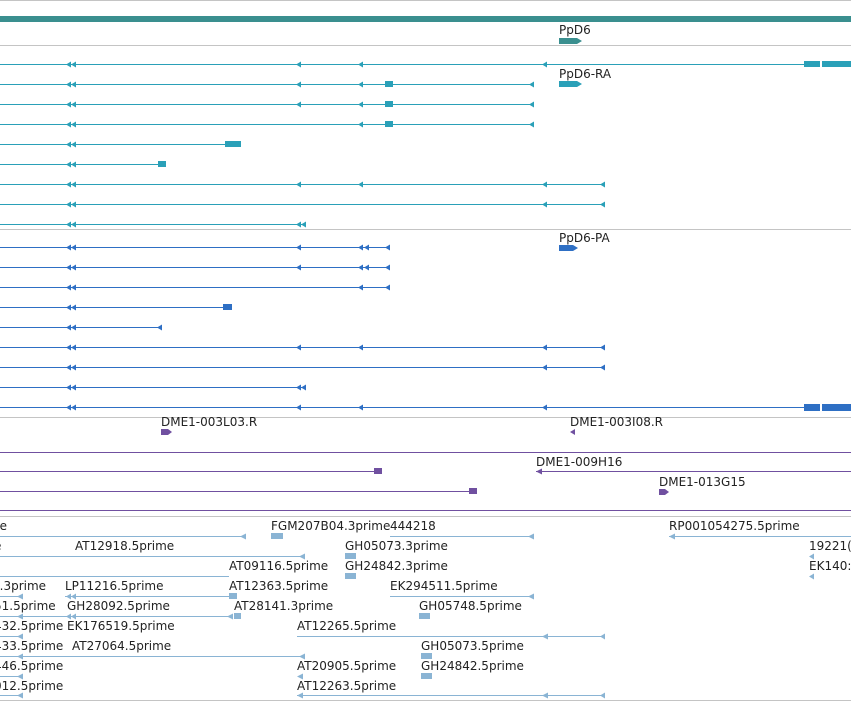 The height and width of the screenshot is (701, 851). What do you see at coordinates (702, 482) in the screenshot?
I see `clone-label: DME1-013G15` at bounding box center [702, 482].